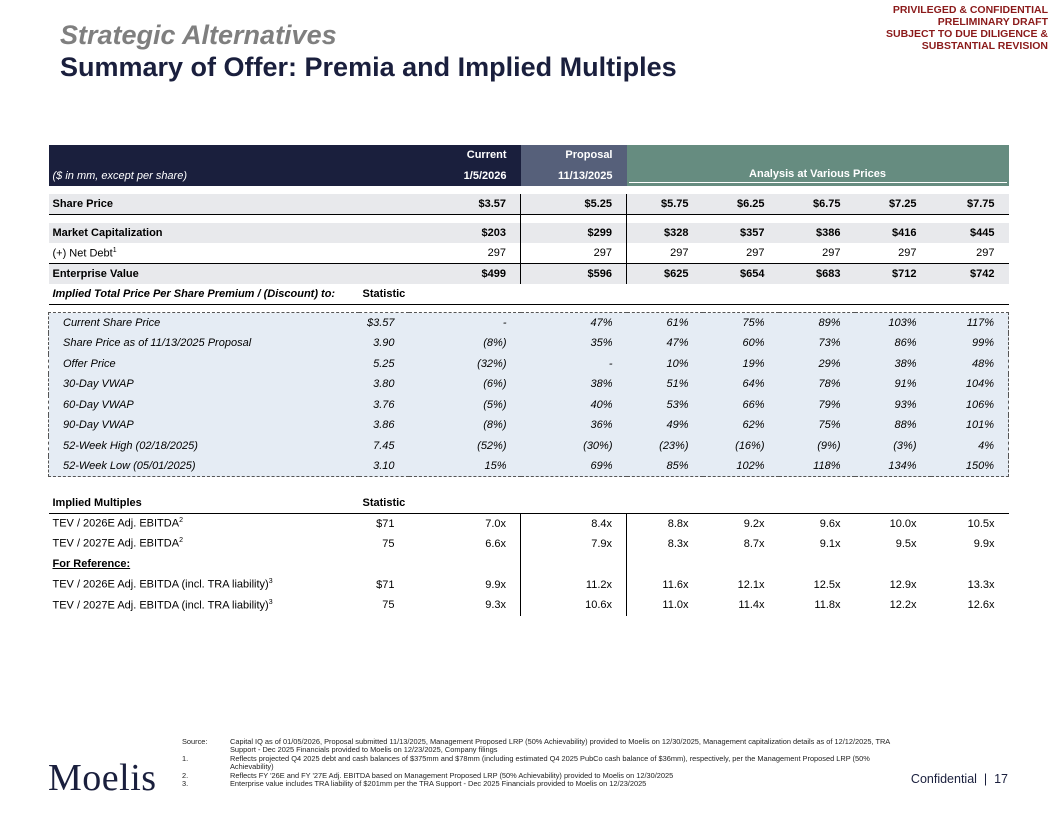 The image size is (1056, 816). What do you see at coordinates (528, 503) in the screenshot?
I see `multiples-section-header: Implied Multiples Statistic` at bounding box center [528, 503].